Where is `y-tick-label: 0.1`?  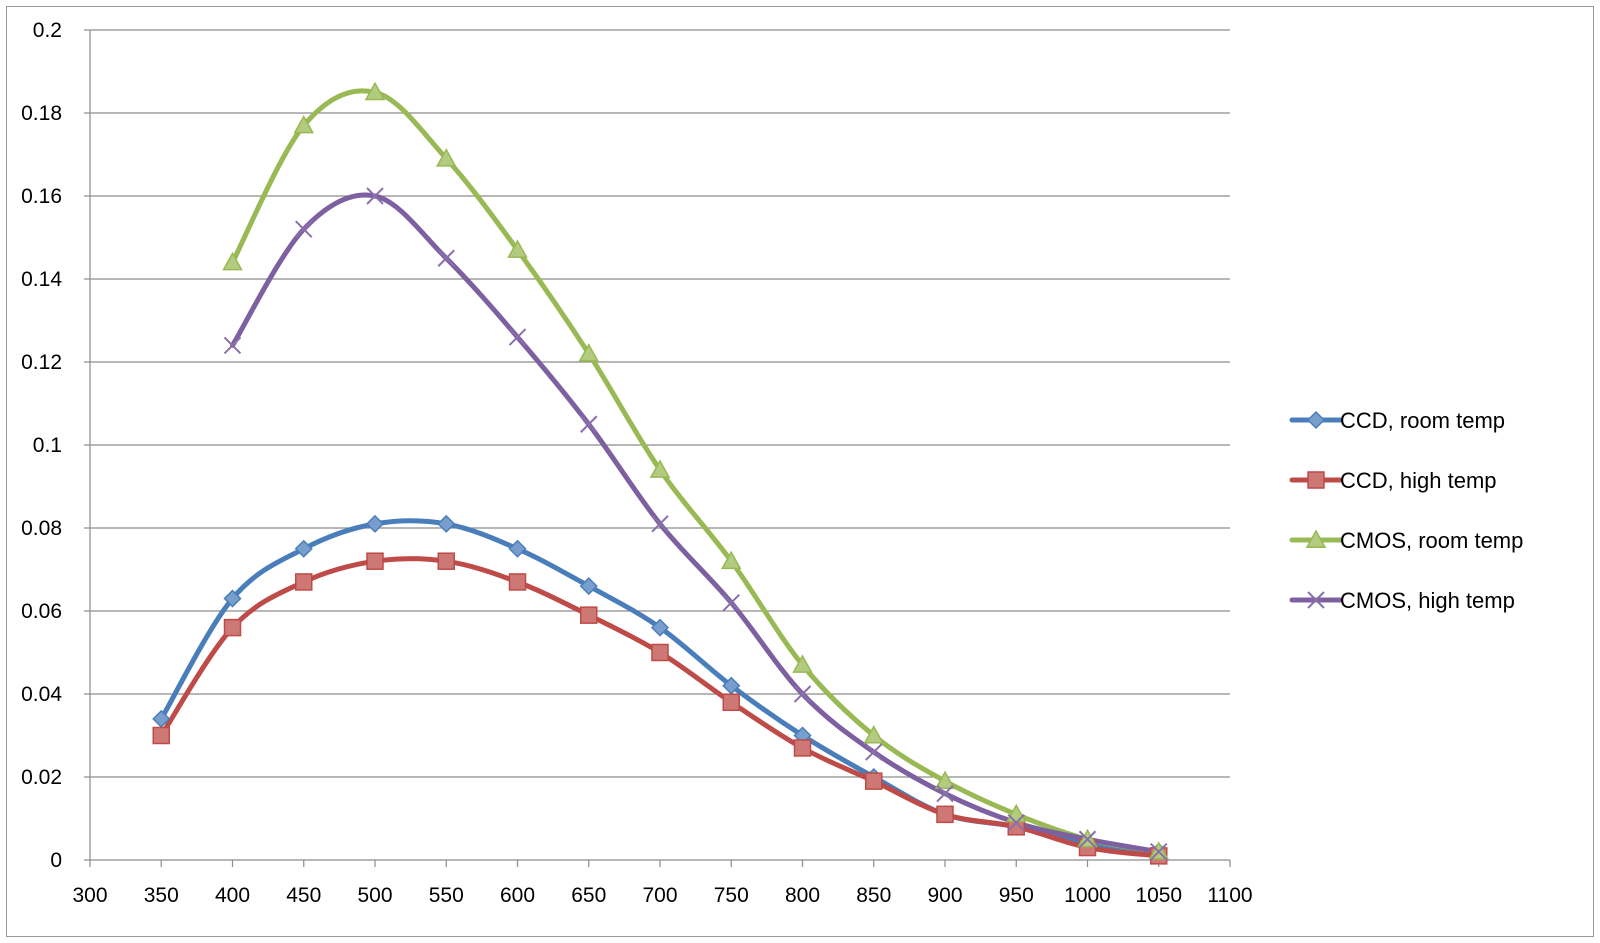 y-tick-label: 0.1 is located at coordinates (47, 445).